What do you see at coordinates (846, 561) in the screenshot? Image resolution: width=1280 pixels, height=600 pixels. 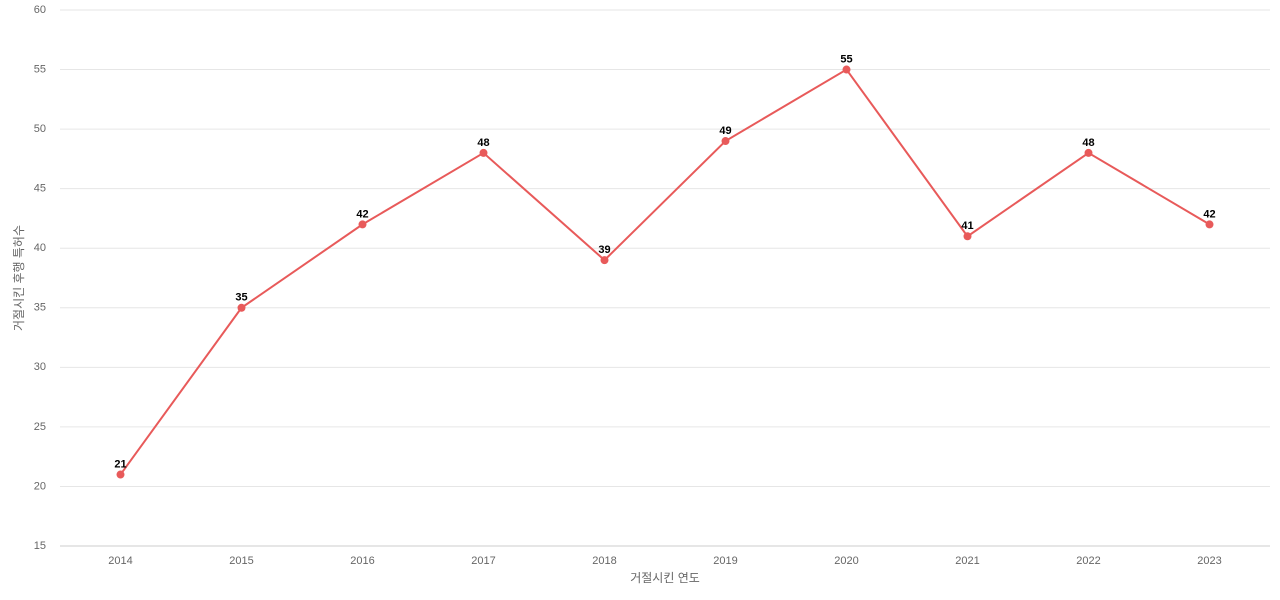 I see `x-tick-label: 2020` at bounding box center [846, 561].